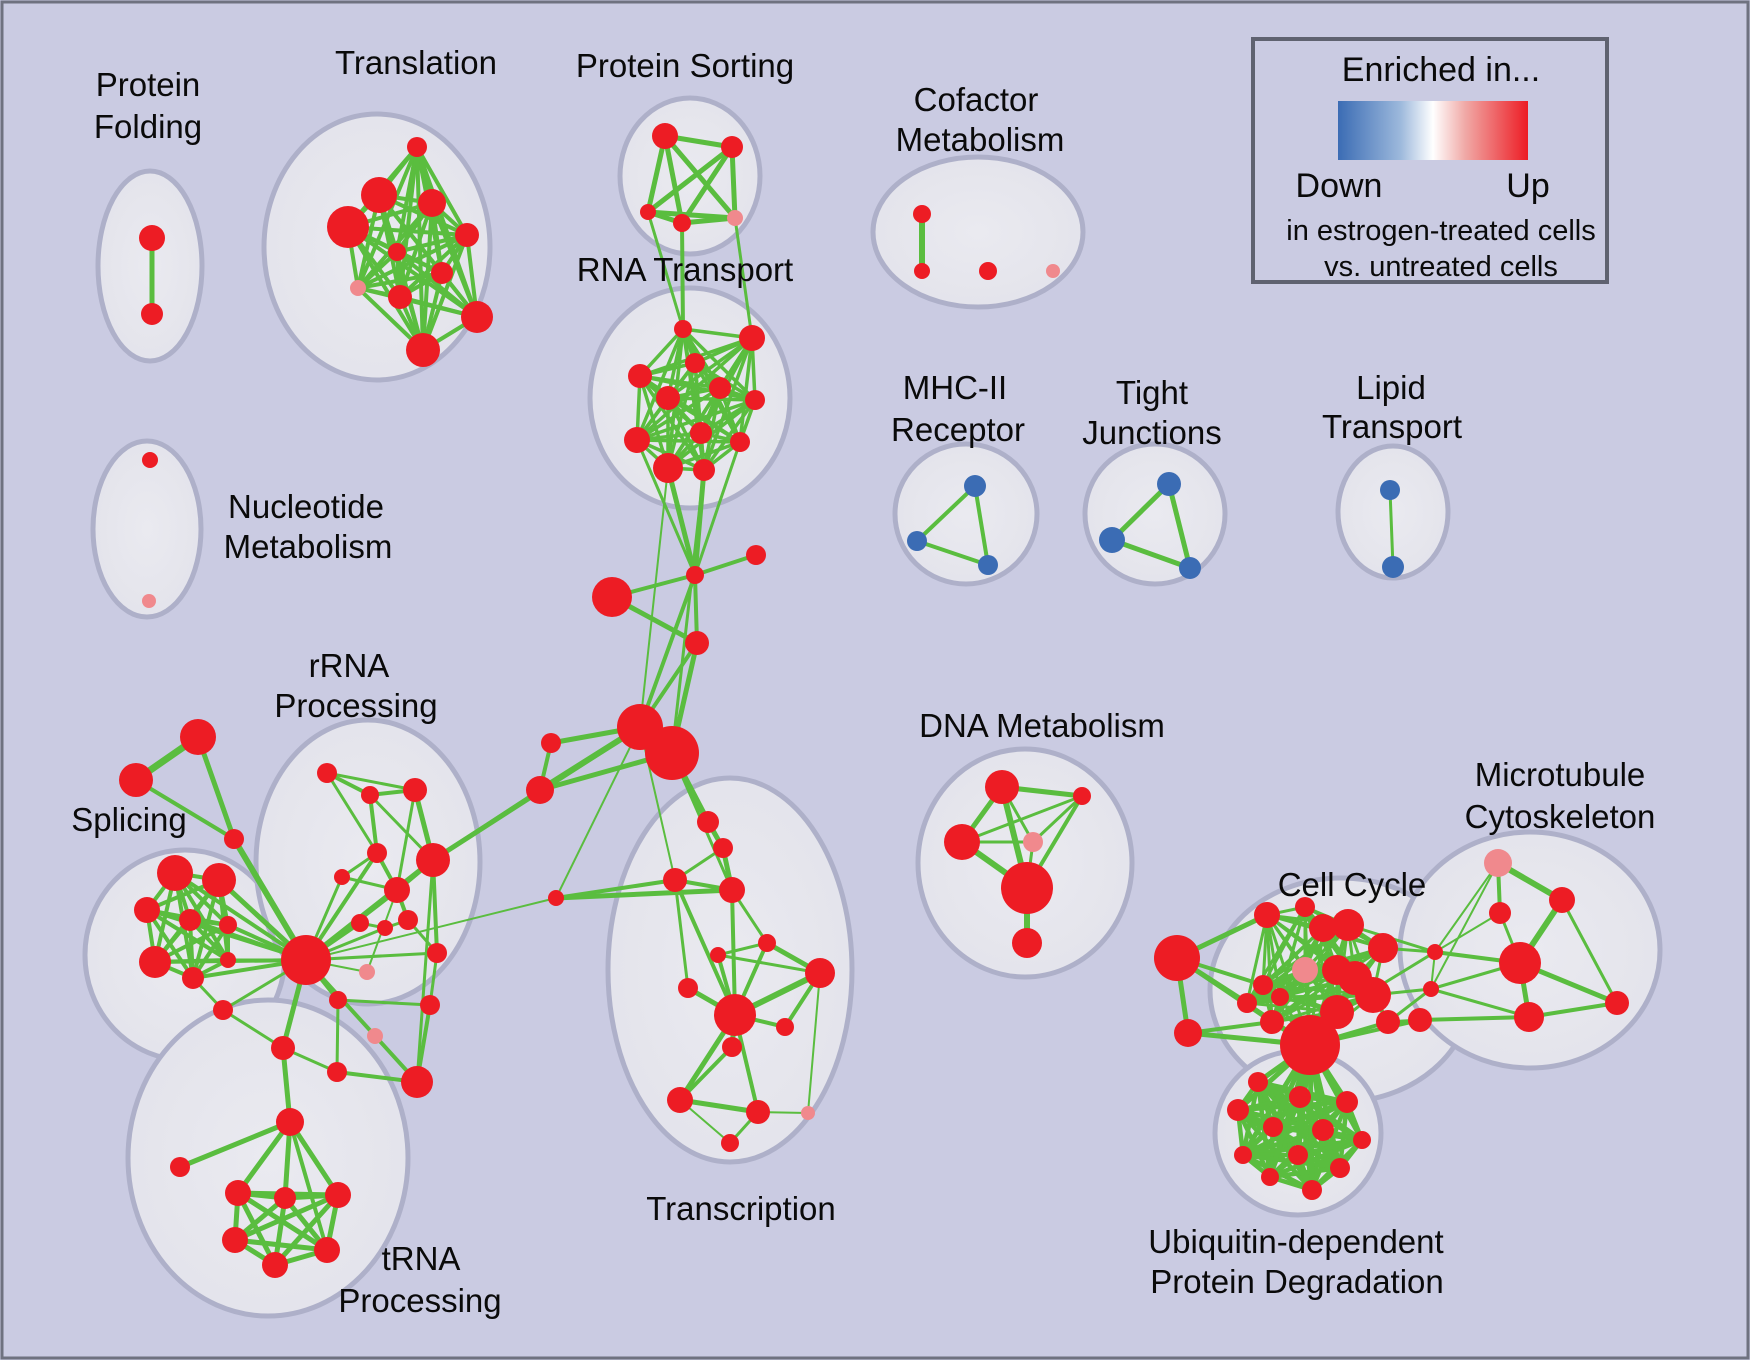 This screenshot has width=1750, height=1360. I want to click on node-tc4, so click(732, 890).